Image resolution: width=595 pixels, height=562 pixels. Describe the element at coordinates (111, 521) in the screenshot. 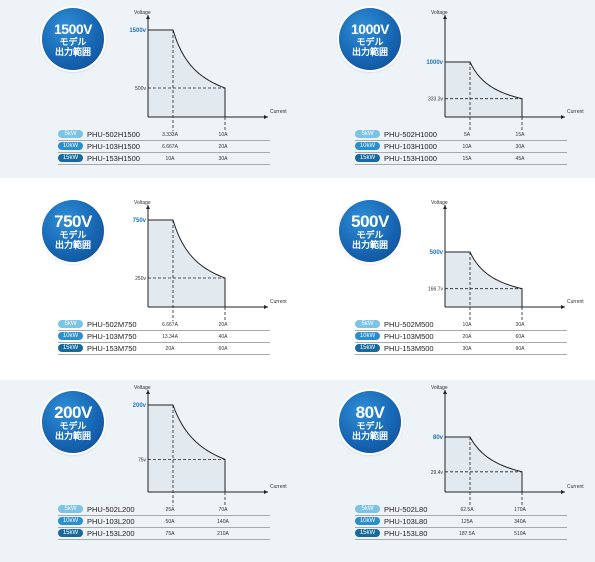

I see `model-name: PHU-103L200` at that location.